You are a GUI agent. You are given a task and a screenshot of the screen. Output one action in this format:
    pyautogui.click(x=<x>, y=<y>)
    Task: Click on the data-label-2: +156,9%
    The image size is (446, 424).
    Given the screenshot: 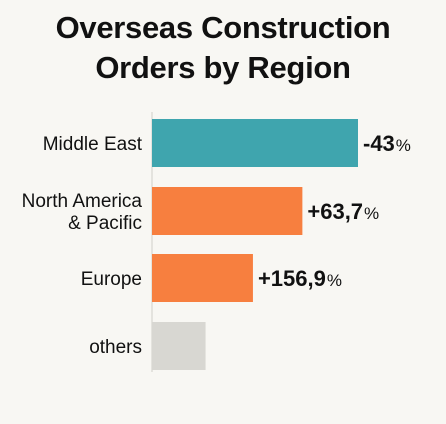 What is the action you would take?
    pyautogui.click(x=300, y=278)
    